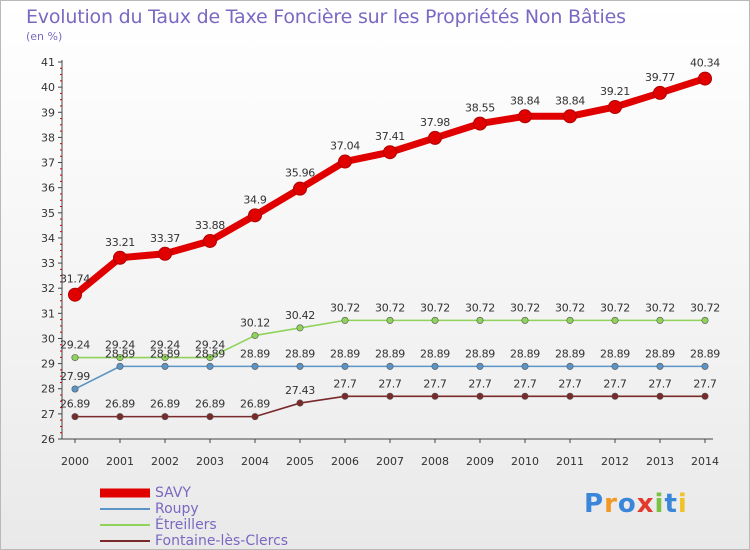  What do you see at coordinates (194, 493) in the screenshot?
I see `legend-item-savy: SAVY` at bounding box center [194, 493].